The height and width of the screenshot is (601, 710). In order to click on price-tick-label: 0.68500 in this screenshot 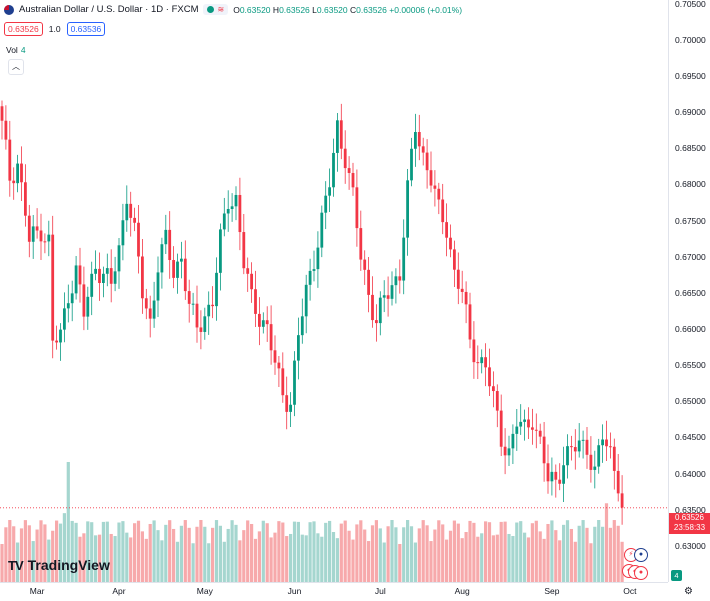, I will do `click(690, 148)`.